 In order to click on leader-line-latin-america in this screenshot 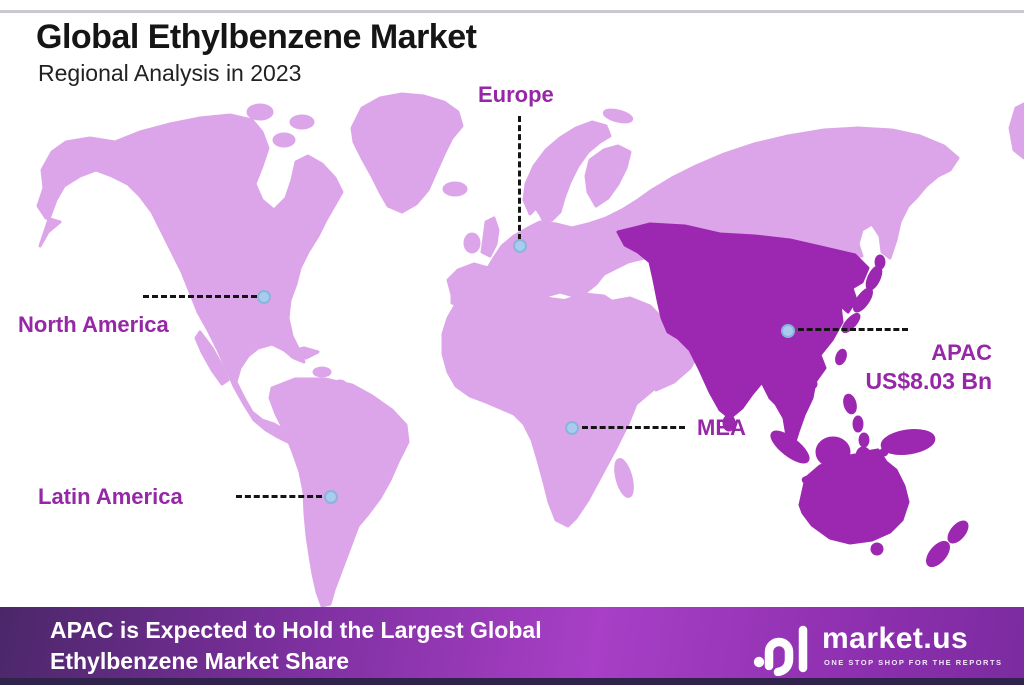, I will do `click(279, 496)`.